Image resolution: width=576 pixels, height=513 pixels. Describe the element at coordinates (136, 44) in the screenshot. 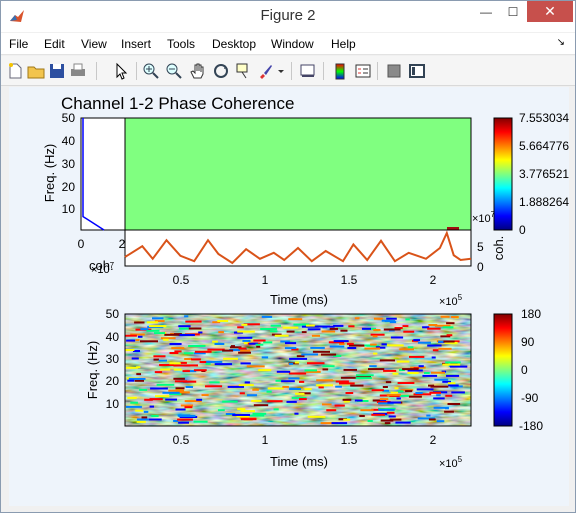

I see `menu-insert: Insert` at that location.